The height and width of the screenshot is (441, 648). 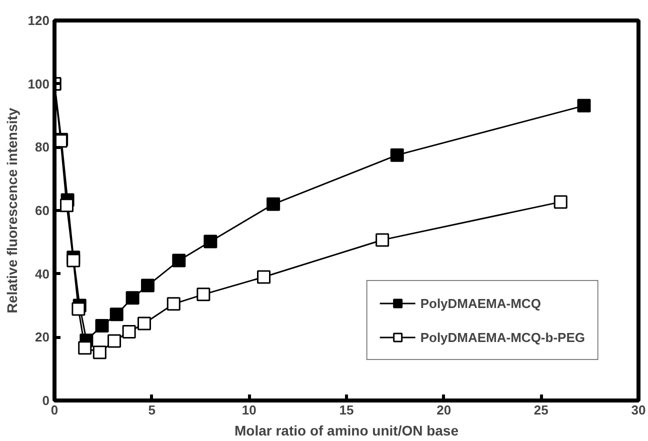 What do you see at coordinates (638, 410) in the screenshot?
I see `x-tick-label: 30` at bounding box center [638, 410].